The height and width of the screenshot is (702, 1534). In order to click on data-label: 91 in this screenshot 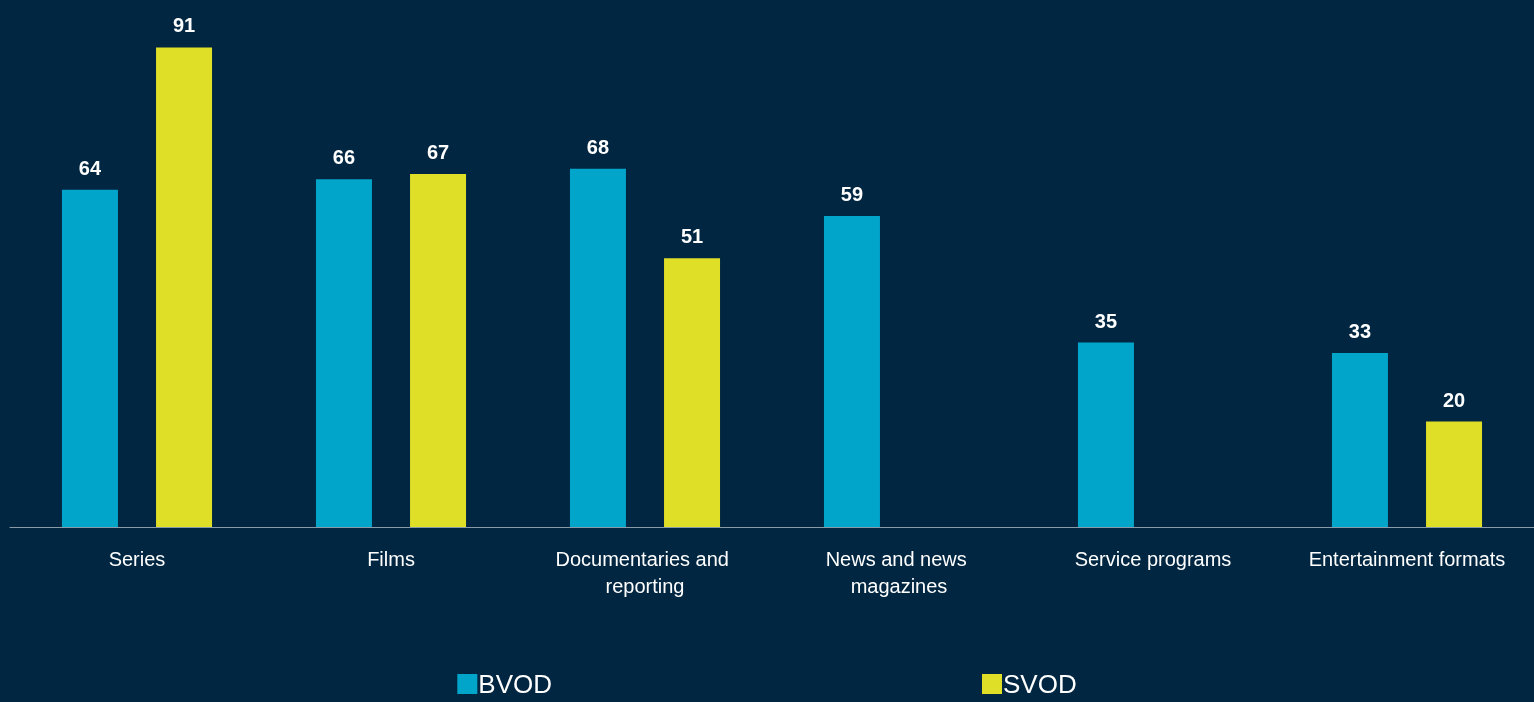, I will do `click(184, 25)`.